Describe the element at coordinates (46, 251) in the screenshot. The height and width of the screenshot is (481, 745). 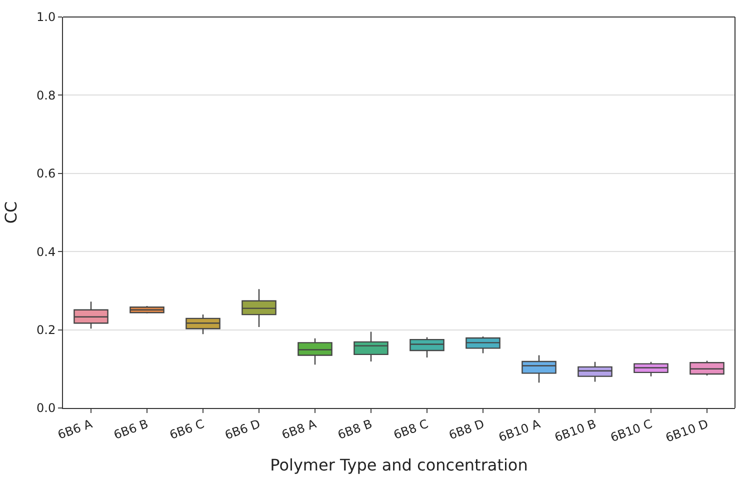
I see `y-tick-label: 0.4` at that location.